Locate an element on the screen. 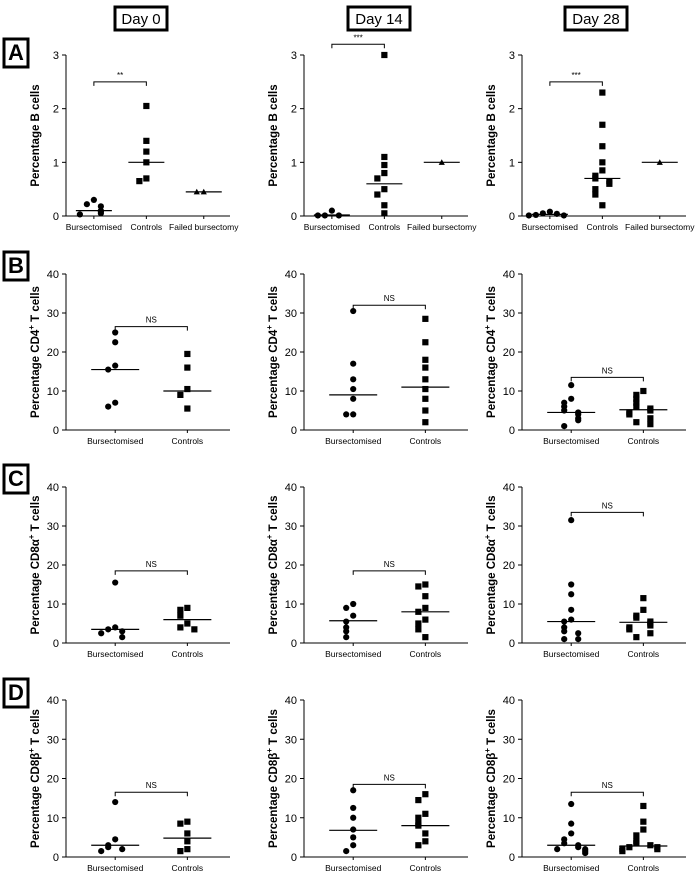 The image size is (700, 874). significance-label: NS is located at coordinates (607, 785).